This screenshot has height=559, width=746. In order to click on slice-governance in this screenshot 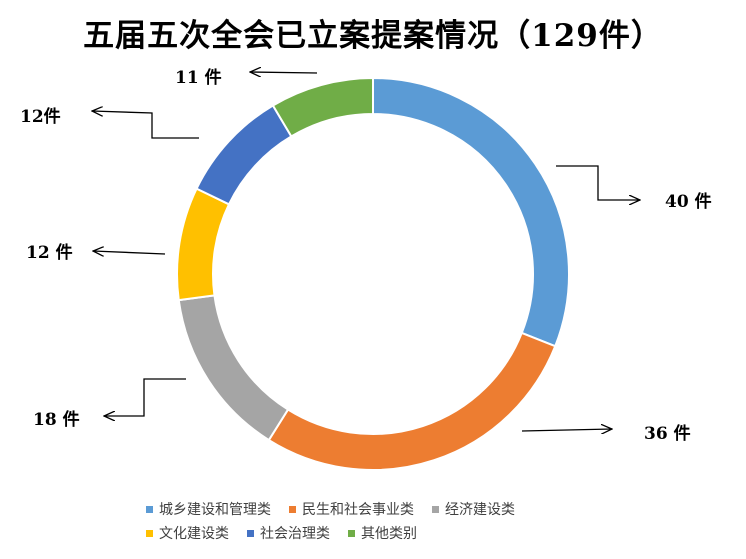, I will do `click(244, 155)`.